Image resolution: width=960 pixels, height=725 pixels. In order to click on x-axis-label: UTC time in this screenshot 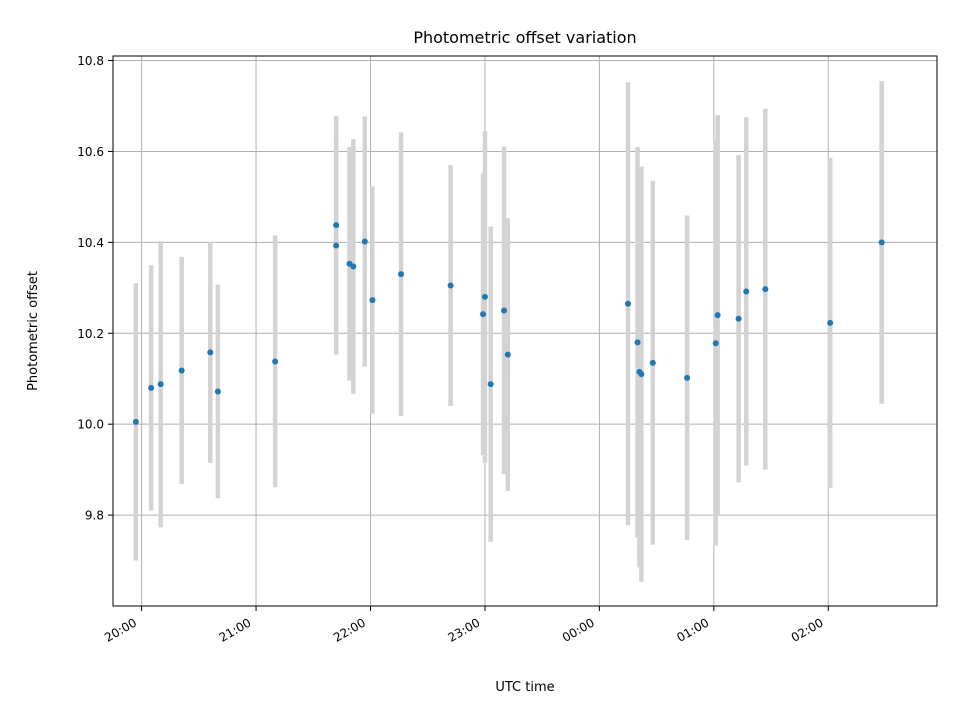, I will do `click(524, 687)`.